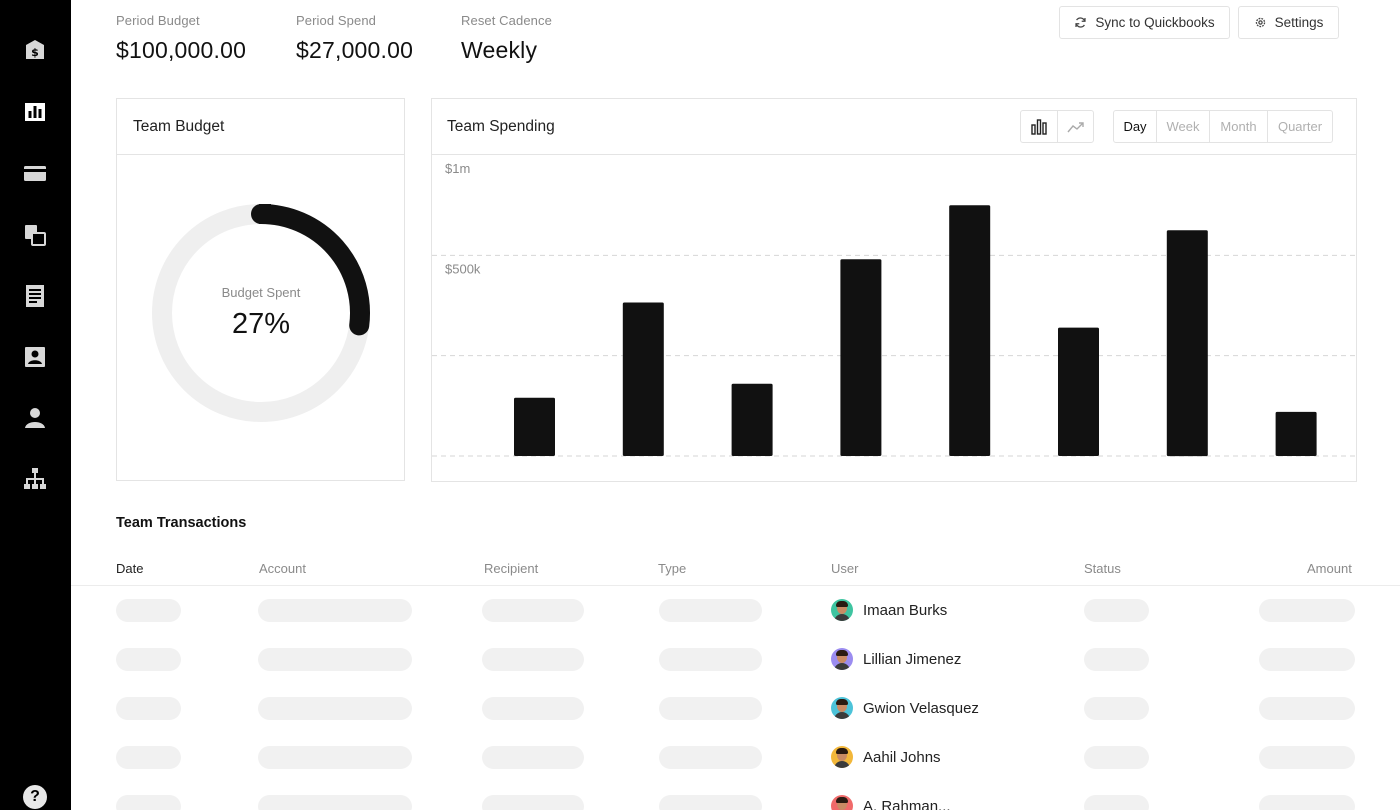  I want to click on period-tabs: Day Week Month Quarter, so click(1223, 126).